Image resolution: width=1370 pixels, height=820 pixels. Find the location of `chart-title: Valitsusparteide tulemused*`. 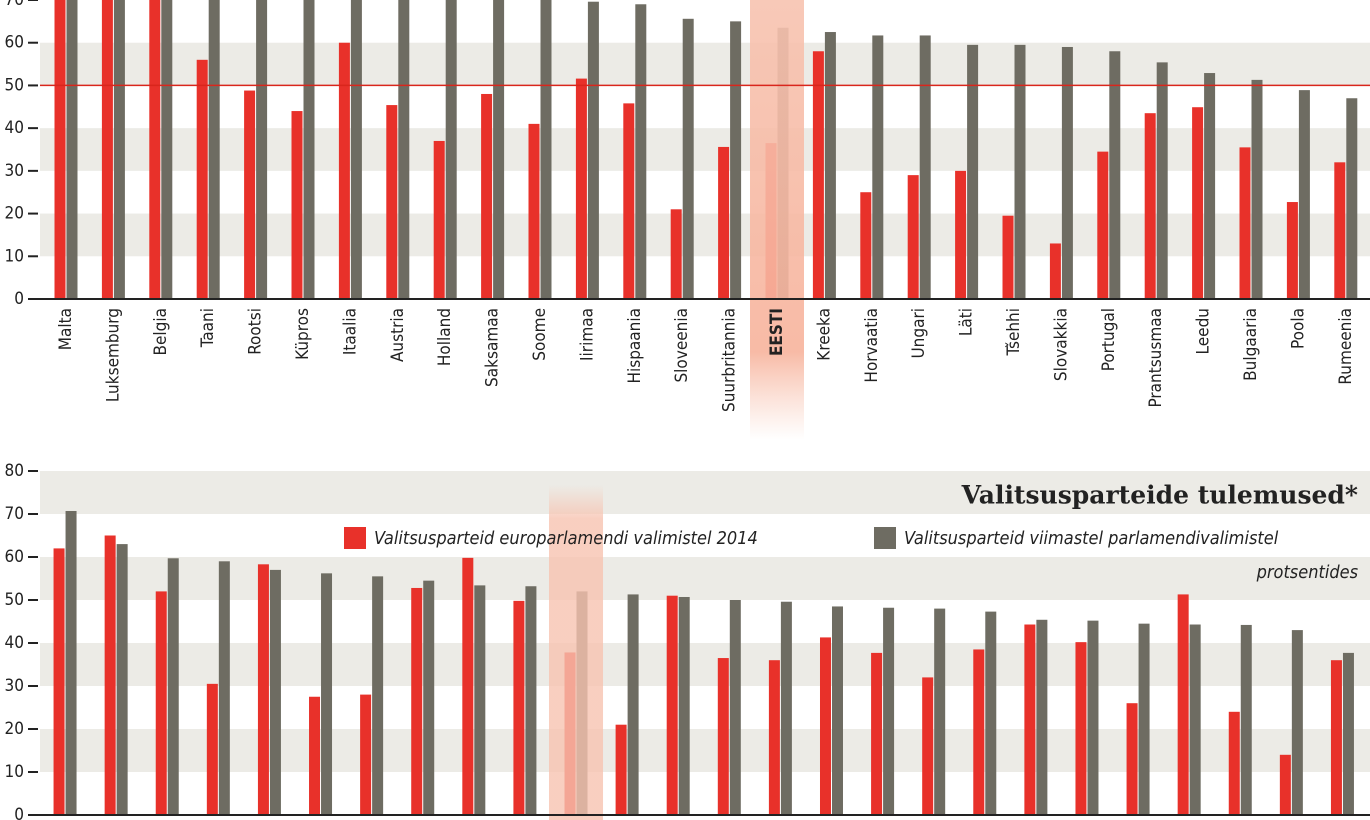

chart-title: Valitsusparteide tulemused* is located at coordinates (1159, 495).